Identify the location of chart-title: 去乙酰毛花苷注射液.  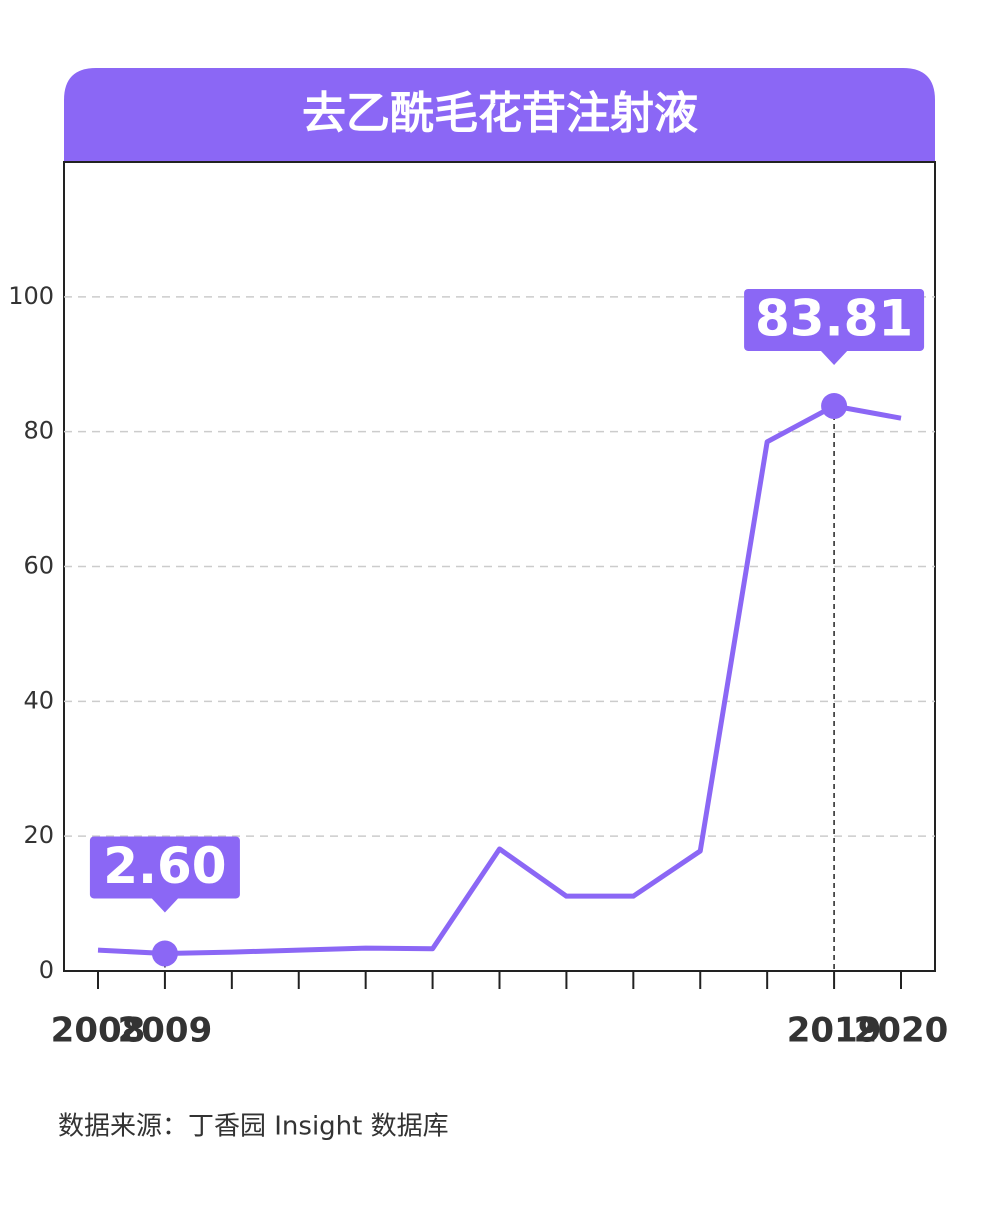
(500, 113).